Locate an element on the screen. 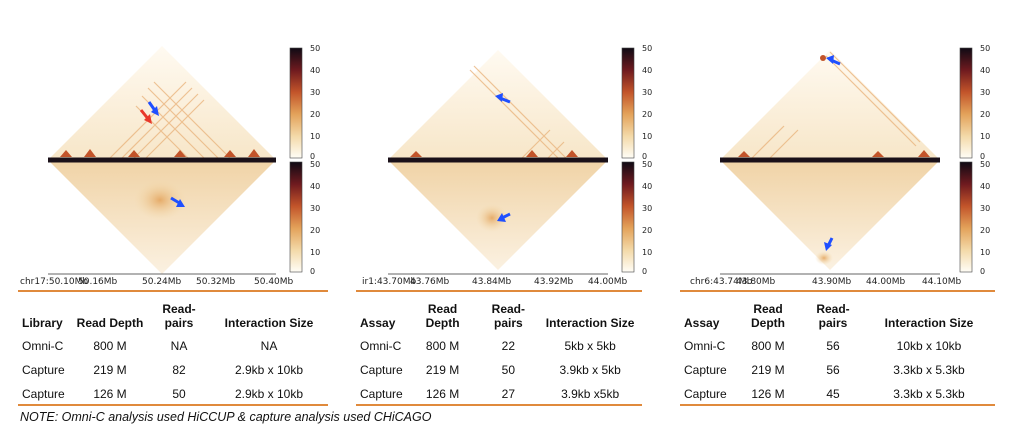  table-row: Omni-C 800 M 56 10kb x 10kb is located at coordinates (837, 346).